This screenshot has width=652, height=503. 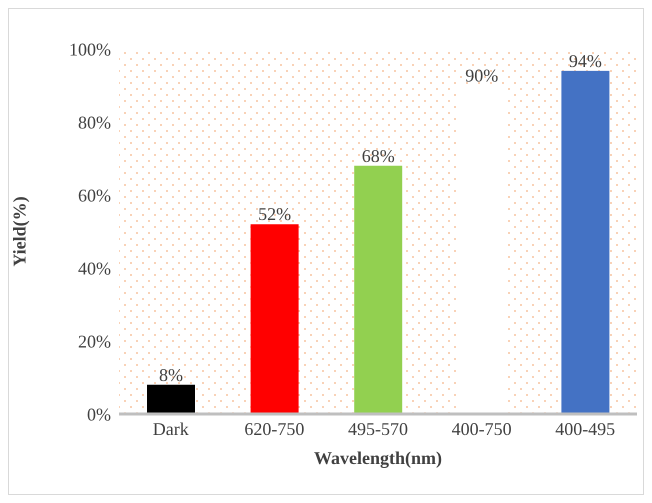 I want to click on data-label: 90%, so click(x=481, y=76).